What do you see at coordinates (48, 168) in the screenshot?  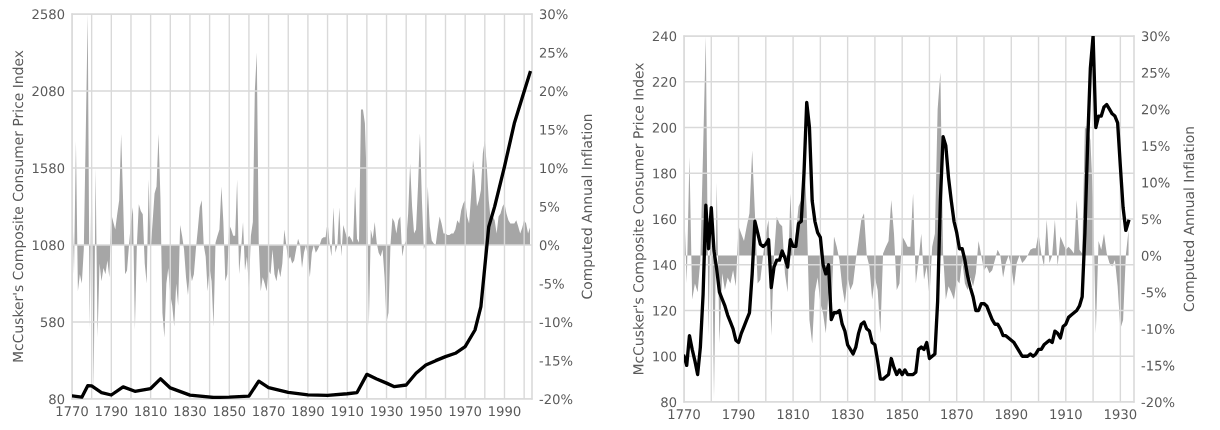 I see `y-tick-label: 1580` at bounding box center [48, 168].